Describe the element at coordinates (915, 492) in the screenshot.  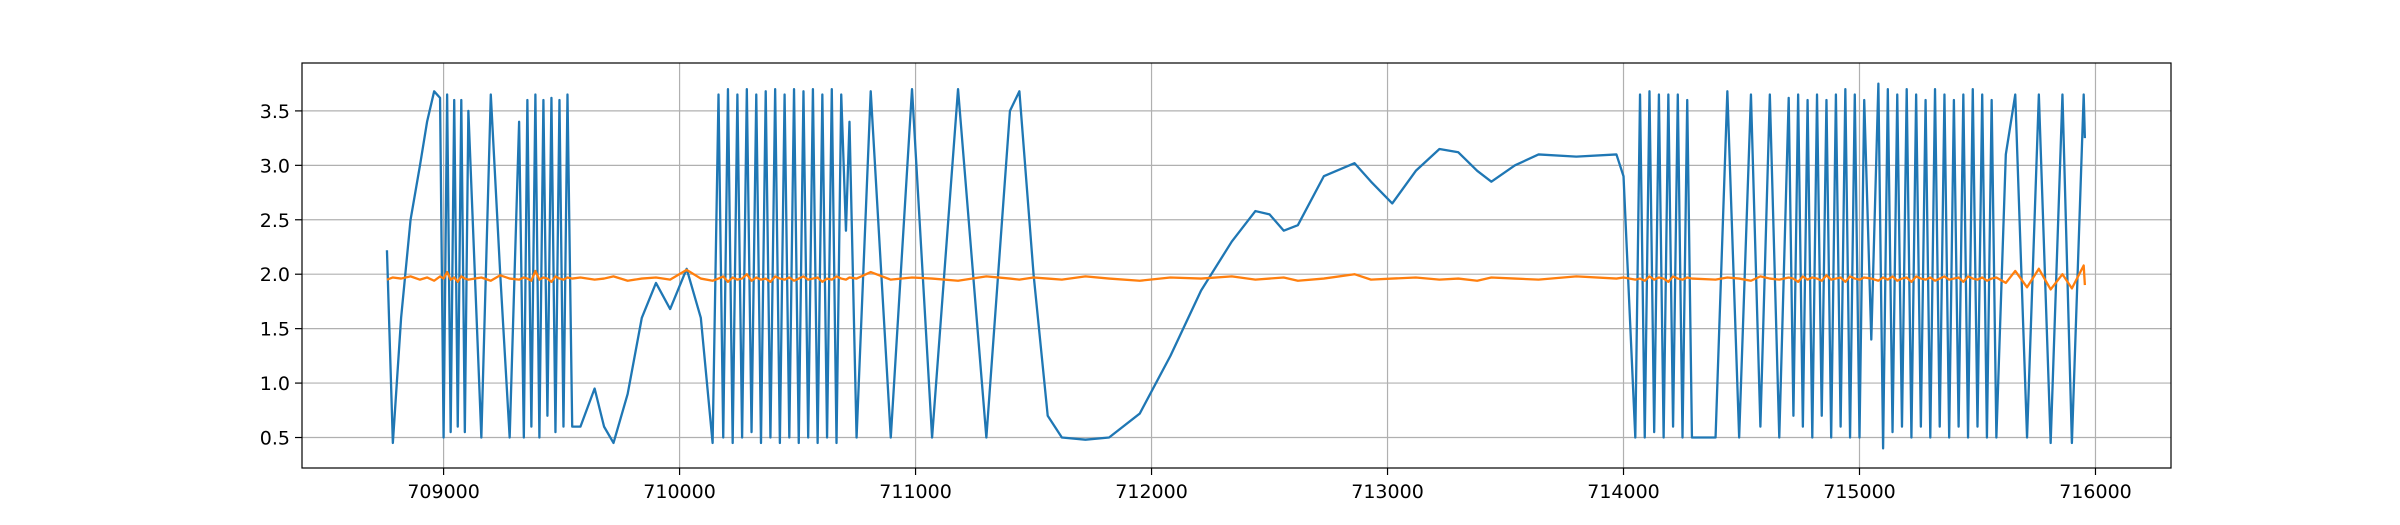
I see `x-tick-label: 711000` at that location.